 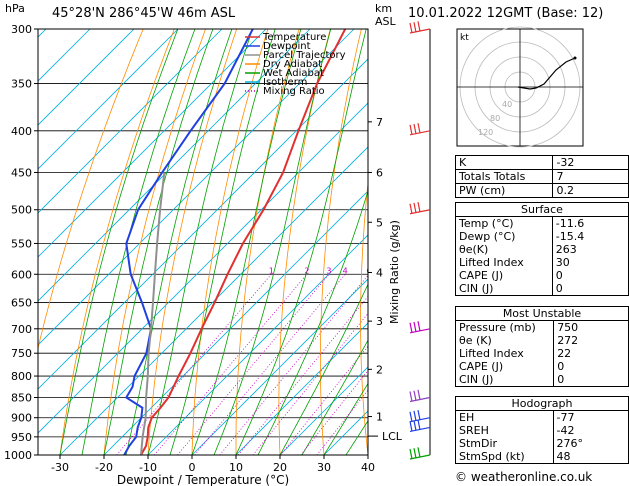 What do you see at coordinates (379, 122) in the screenshot?
I see `height-tick-label: 7` at bounding box center [379, 122].